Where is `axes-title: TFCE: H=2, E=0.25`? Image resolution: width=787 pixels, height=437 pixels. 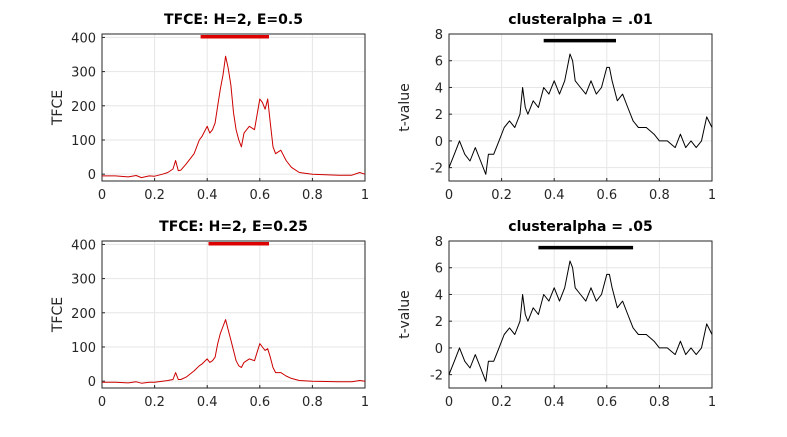
axes-title: TFCE: H=2, E=0.25 is located at coordinates (233, 227).